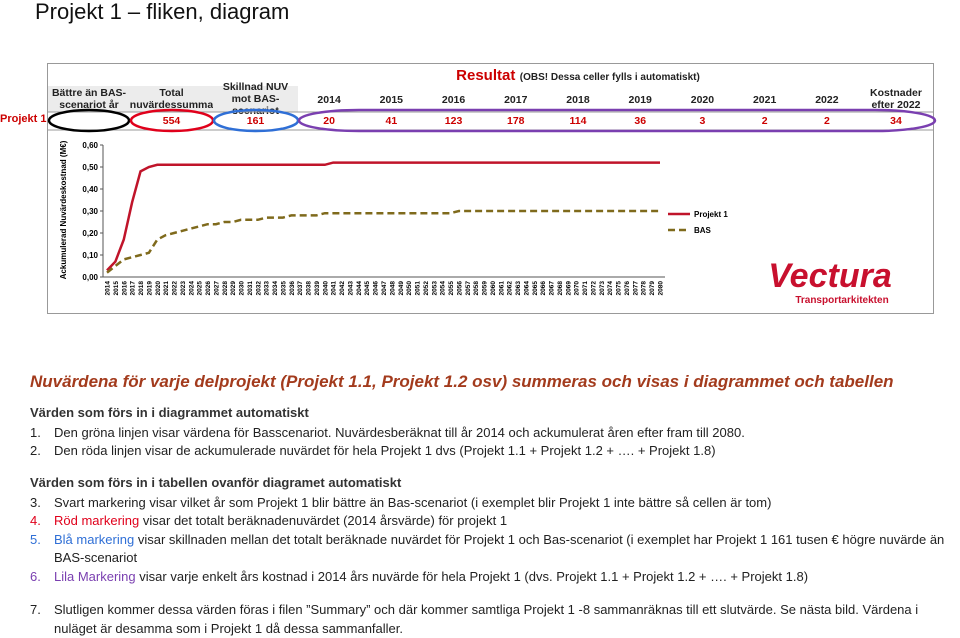 The width and height of the screenshot is (960, 638). I want to click on year-value: 114, so click(578, 121).